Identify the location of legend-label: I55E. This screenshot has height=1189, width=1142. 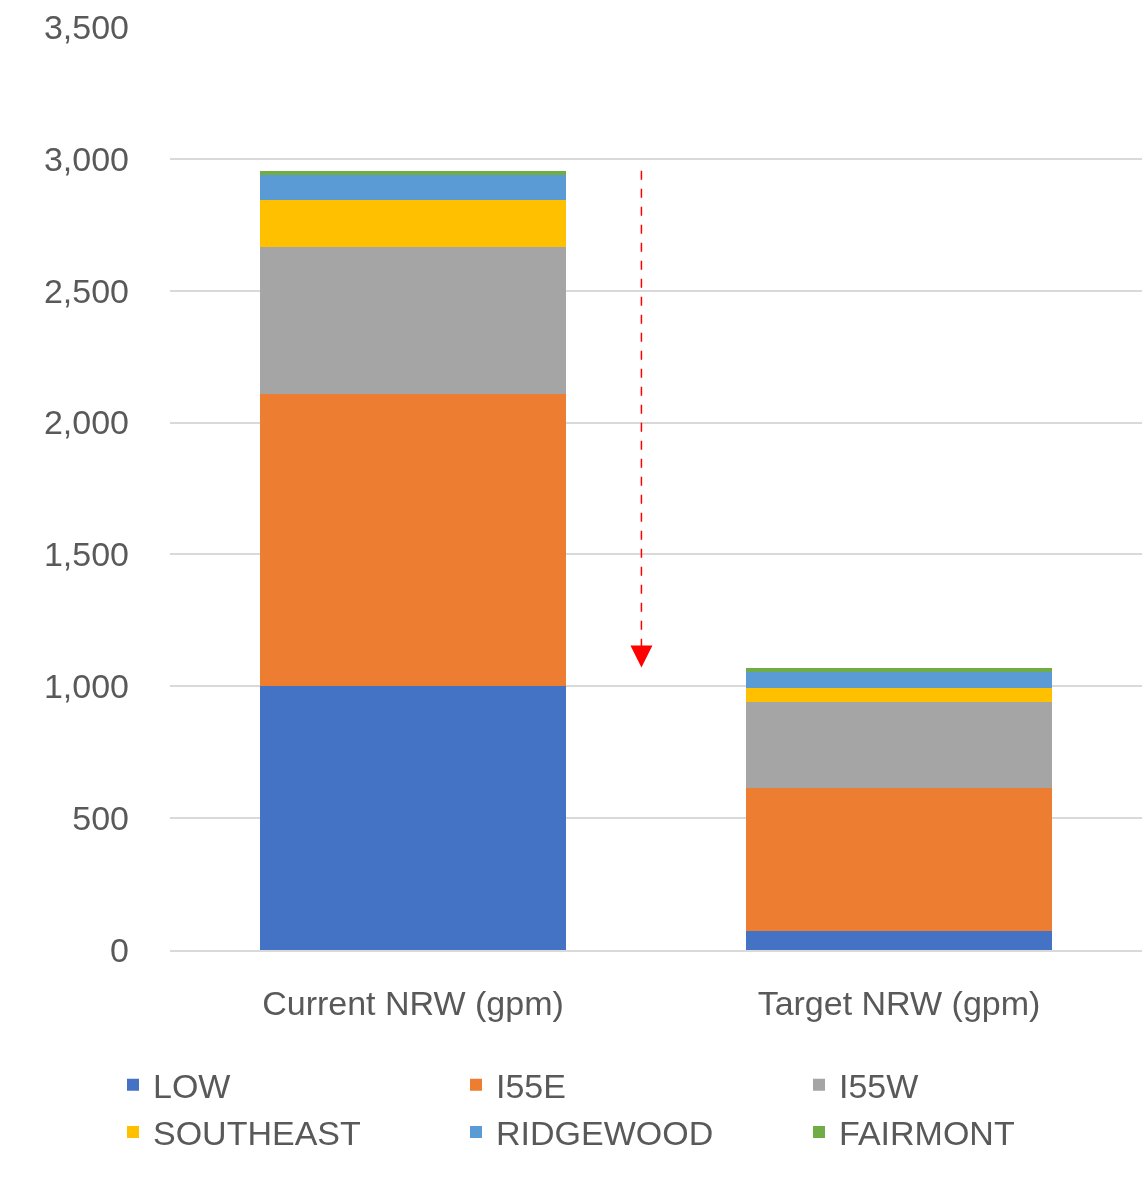
(531, 1086).